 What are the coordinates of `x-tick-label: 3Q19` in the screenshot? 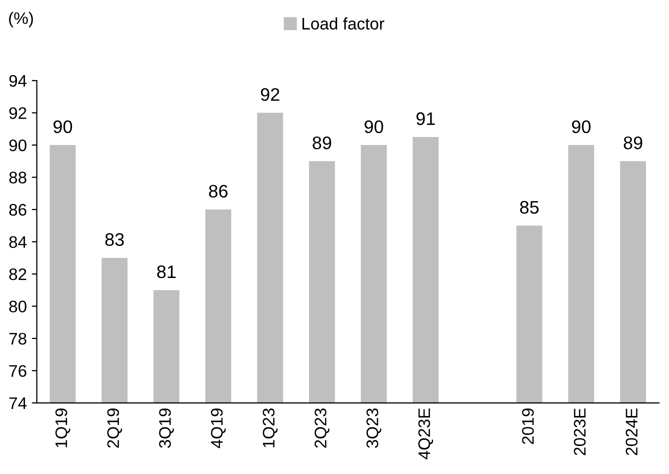 It's located at (166, 428).